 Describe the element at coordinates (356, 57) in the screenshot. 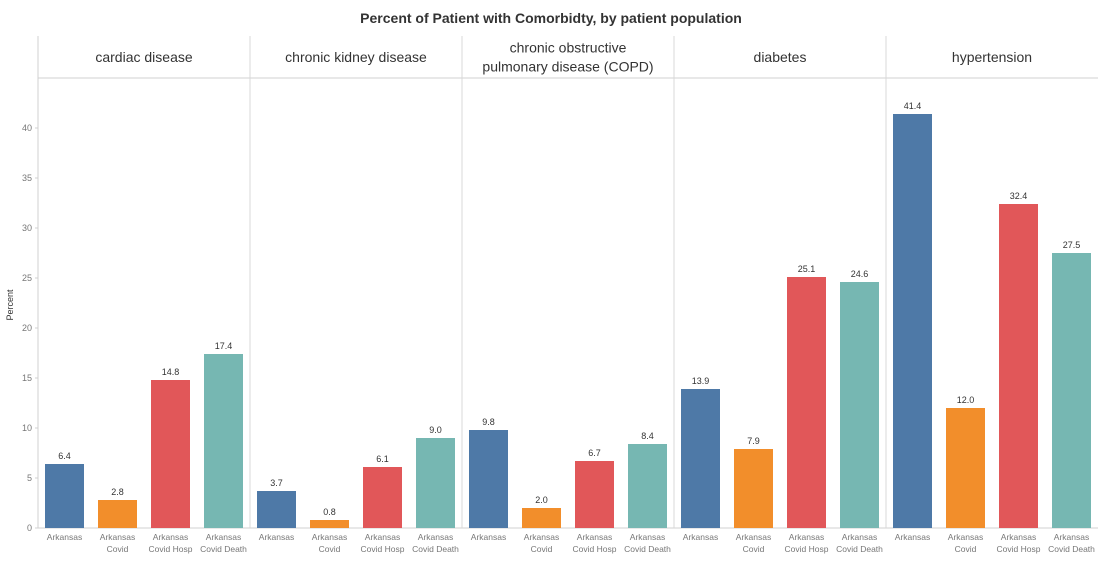

I see `panel-title: chronic kidney disease` at that location.